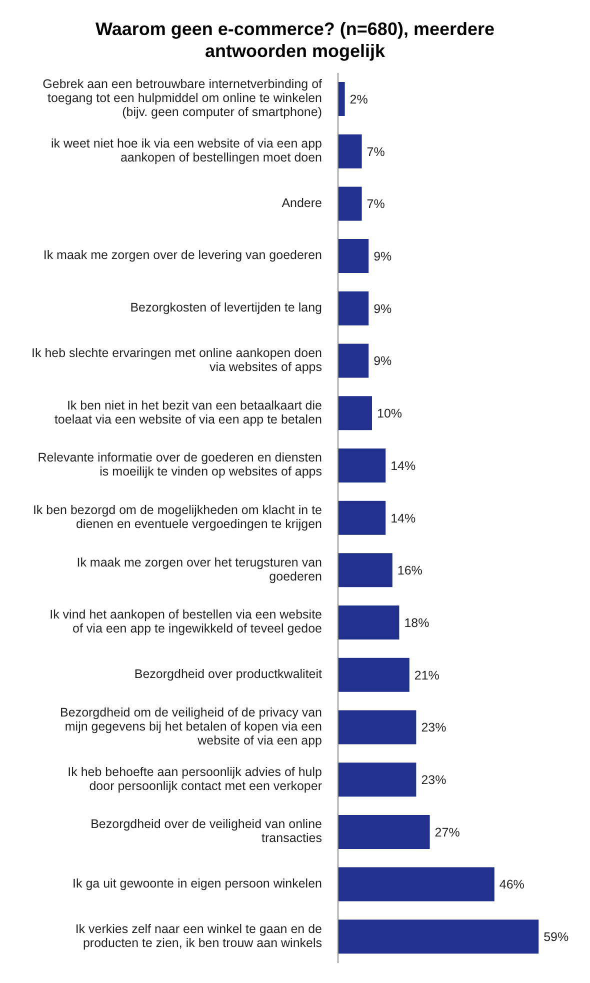  Describe the element at coordinates (359, 99) in the screenshot. I see `data-label: 2%` at that location.